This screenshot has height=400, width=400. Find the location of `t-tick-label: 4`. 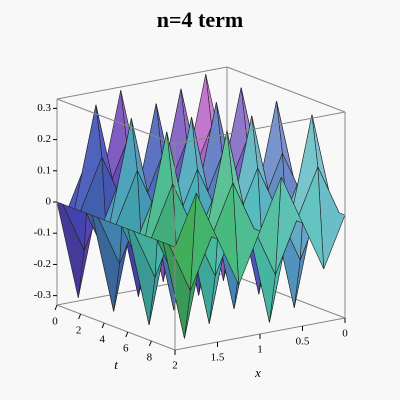

t-tick-label: 4 is located at coordinates (102, 340).